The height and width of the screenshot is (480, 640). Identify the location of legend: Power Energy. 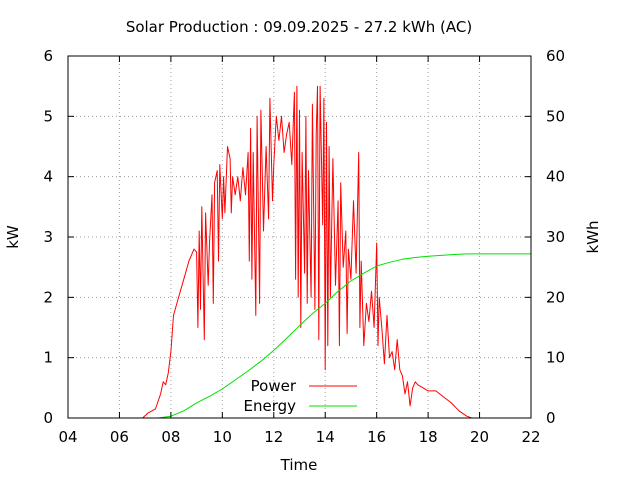
(300, 396).